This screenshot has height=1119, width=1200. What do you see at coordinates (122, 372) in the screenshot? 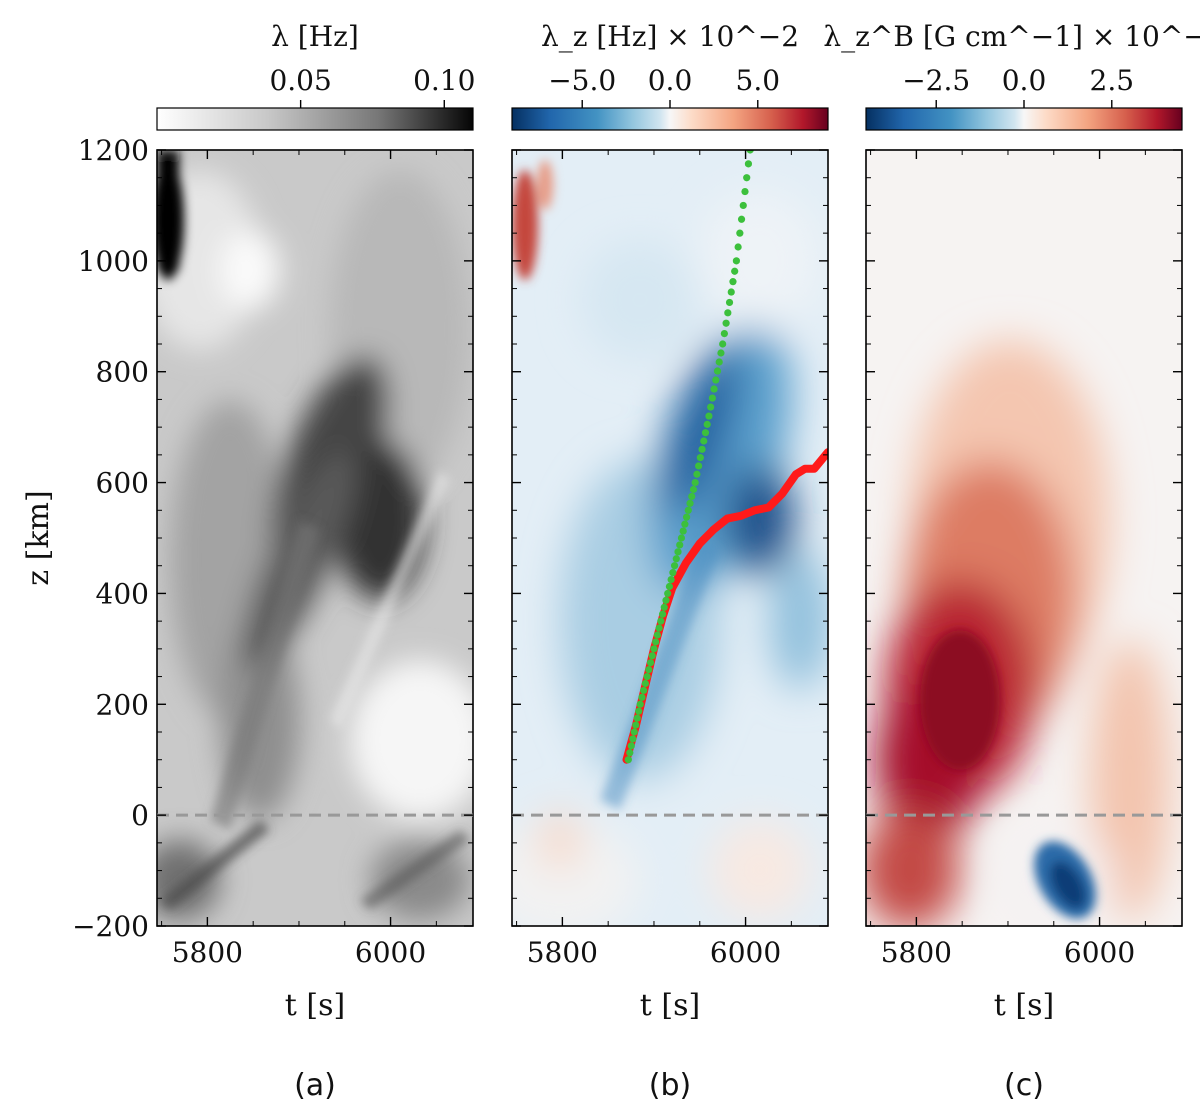
I see `y-tick-label: 800` at bounding box center [122, 372].